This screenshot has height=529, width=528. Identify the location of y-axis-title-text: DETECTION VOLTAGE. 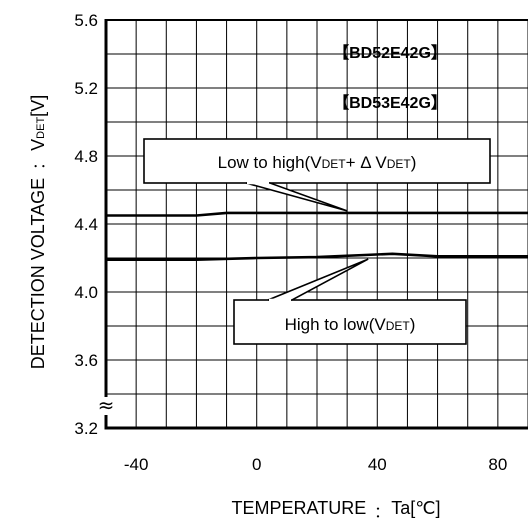
(38, 273).